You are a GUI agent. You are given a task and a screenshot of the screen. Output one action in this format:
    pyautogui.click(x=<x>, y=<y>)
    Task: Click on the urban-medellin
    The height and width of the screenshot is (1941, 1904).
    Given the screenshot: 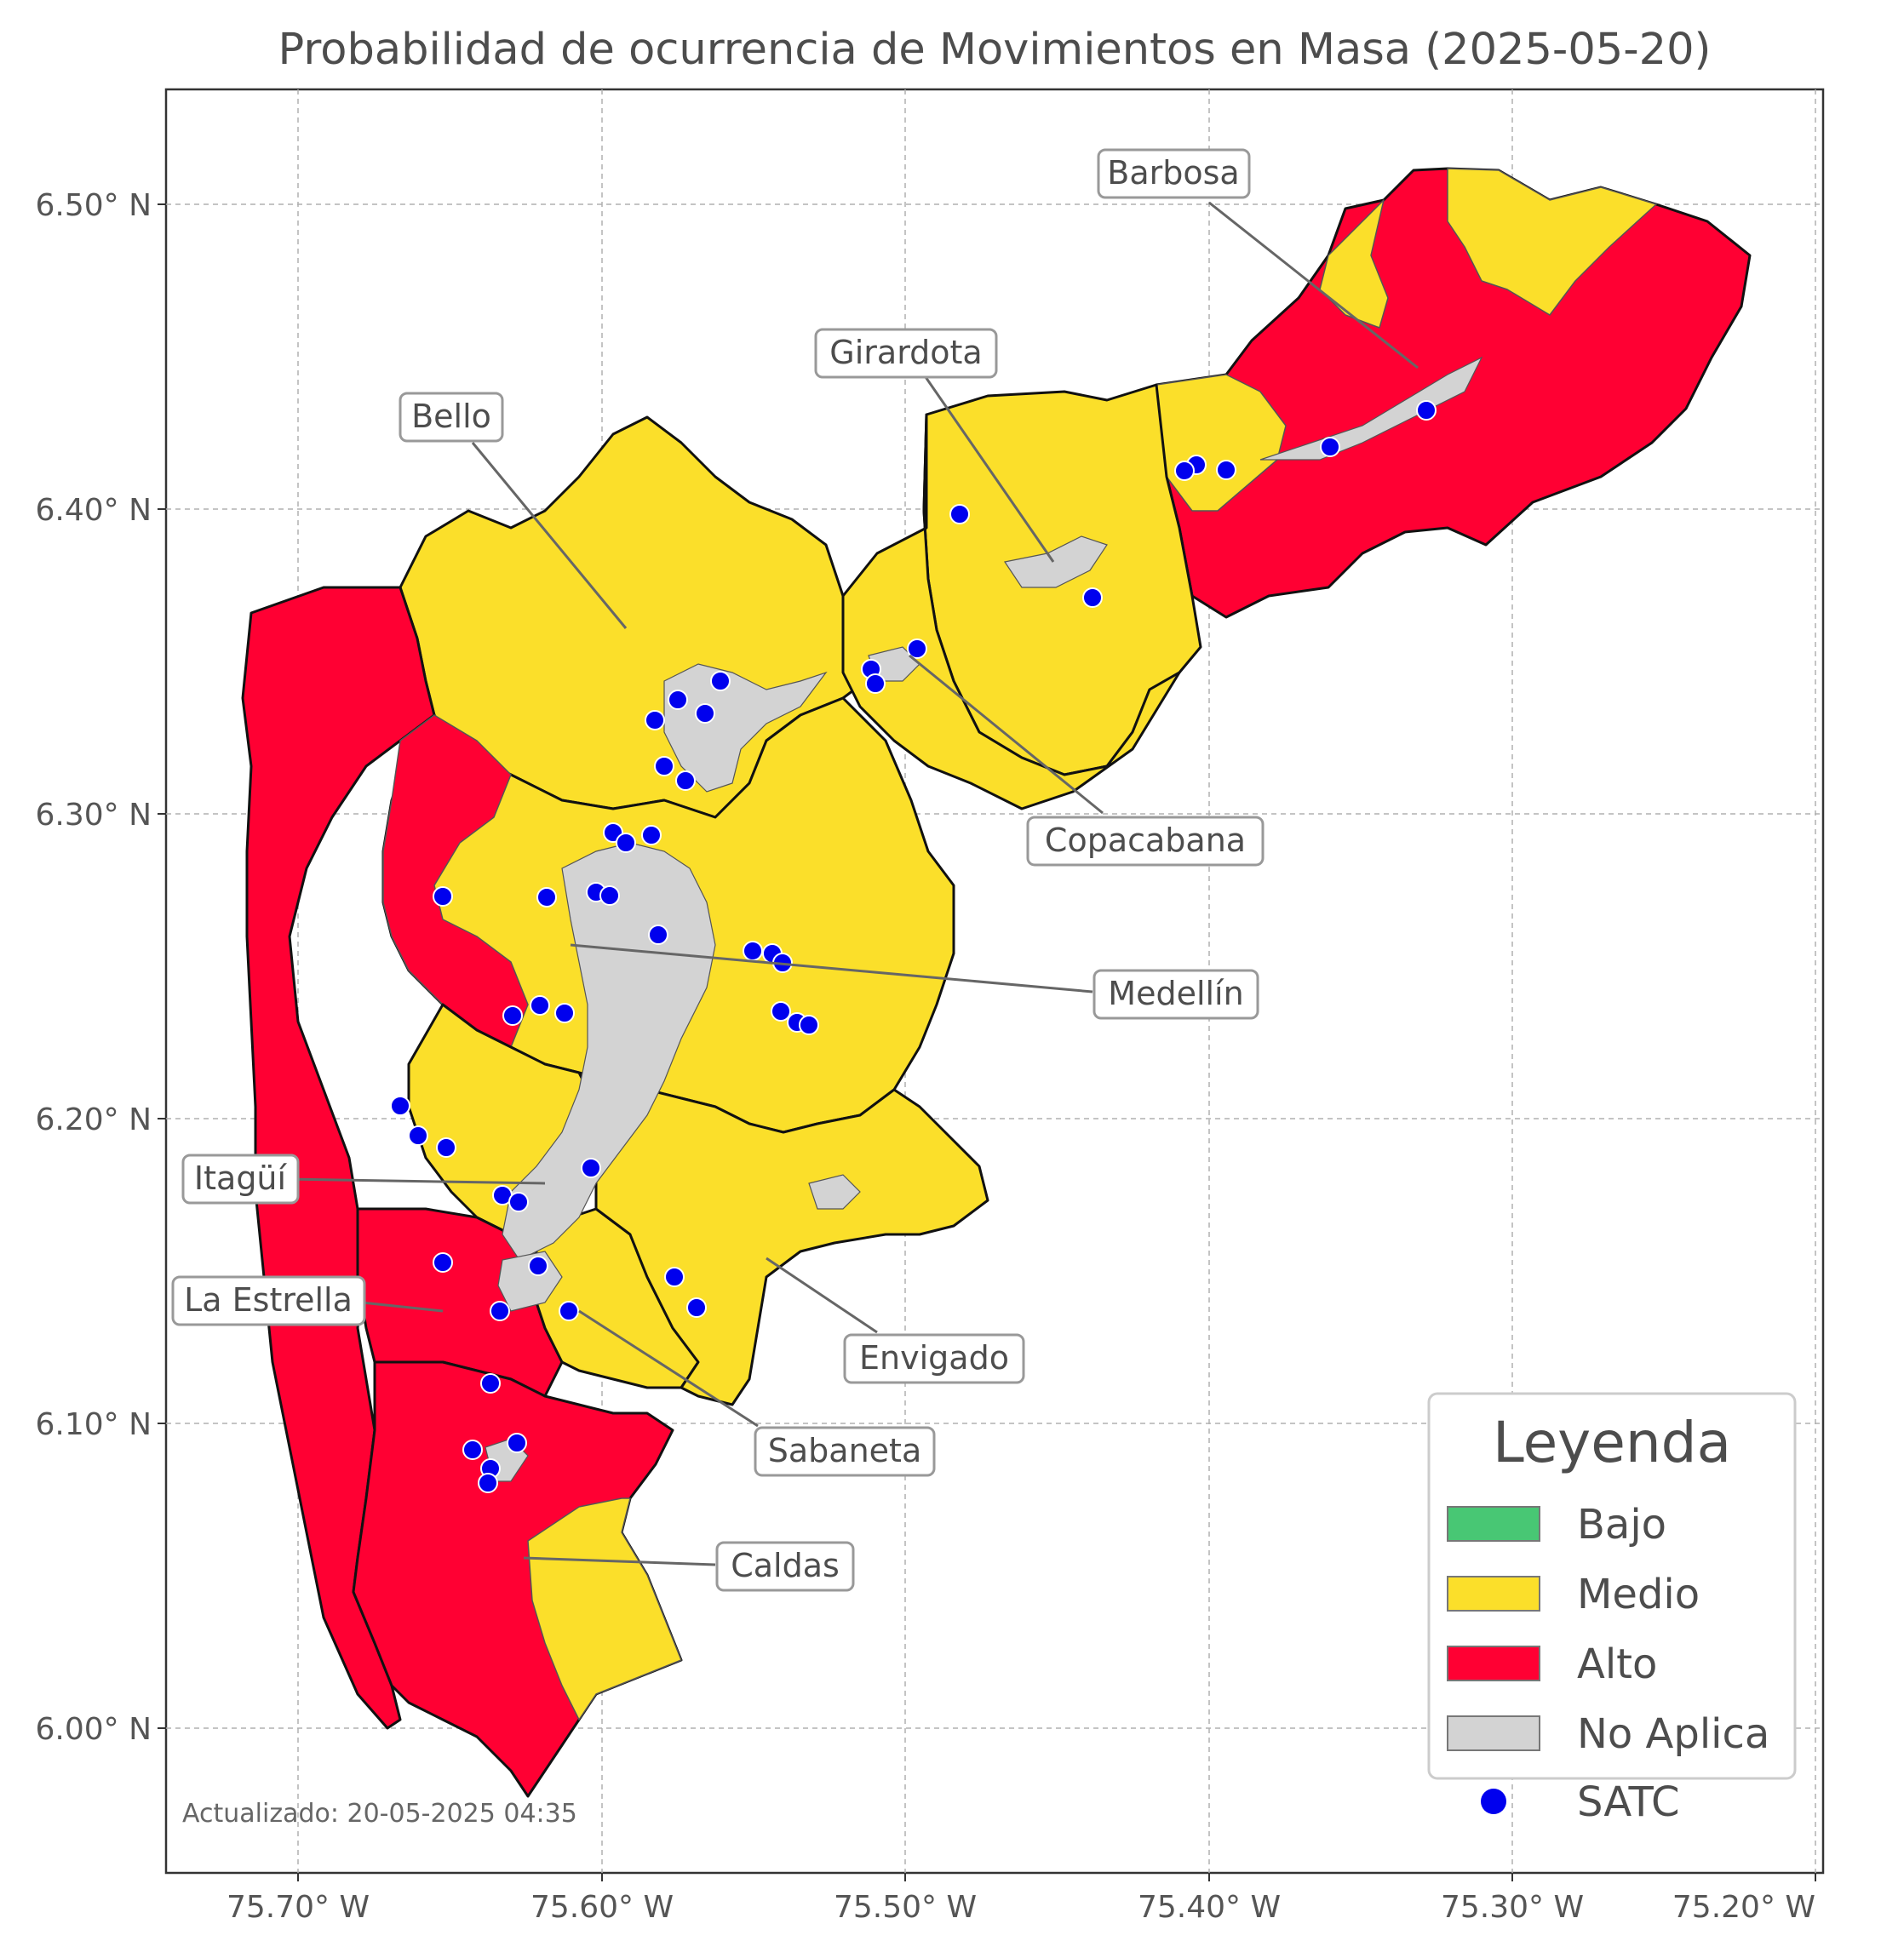 What is the action you would take?
    pyautogui.click(x=609, y=1051)
    